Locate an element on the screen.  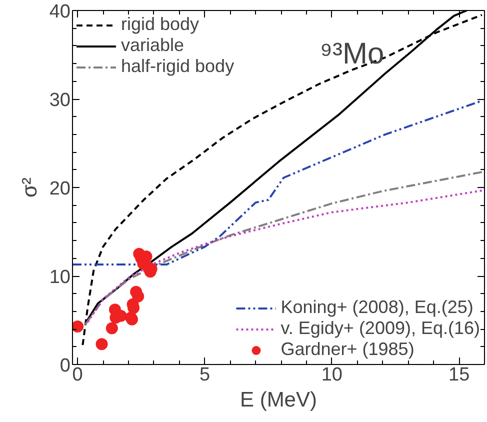
y-tick-label: 30 is located at coordinates (60, 100).